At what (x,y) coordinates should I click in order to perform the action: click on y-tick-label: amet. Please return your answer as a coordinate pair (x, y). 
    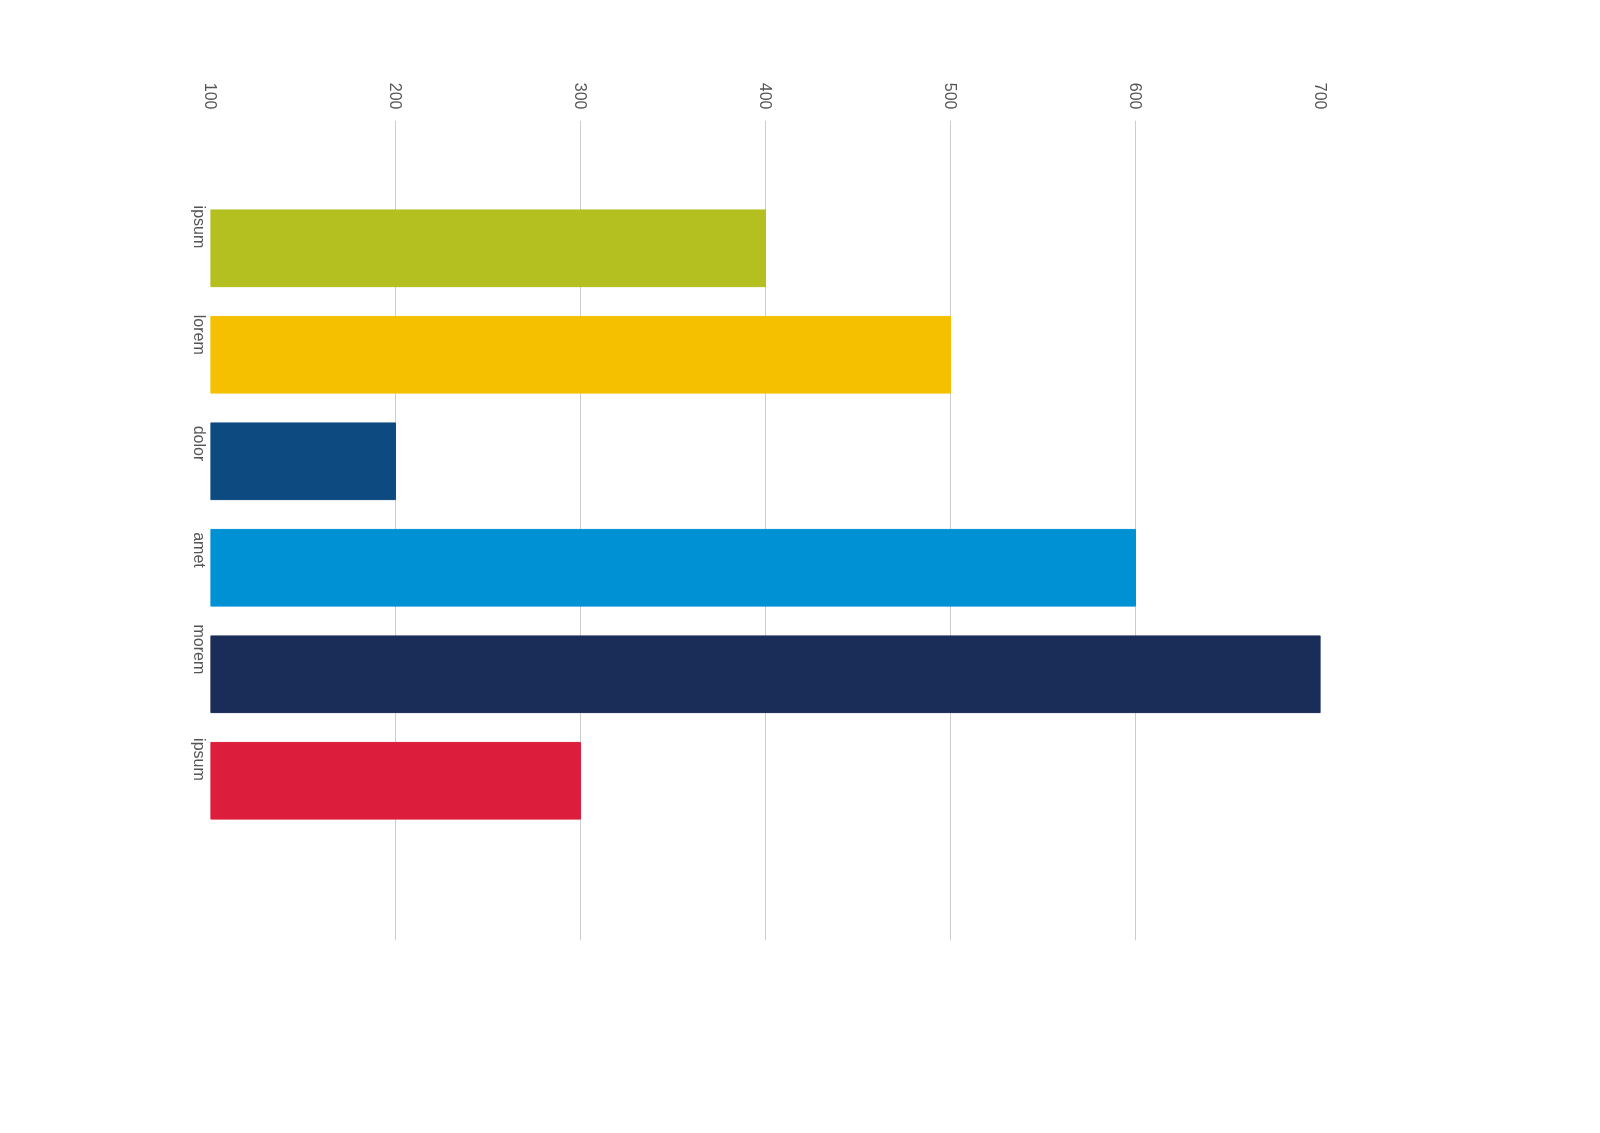
    Looking at the image, I should click on (199, 550).